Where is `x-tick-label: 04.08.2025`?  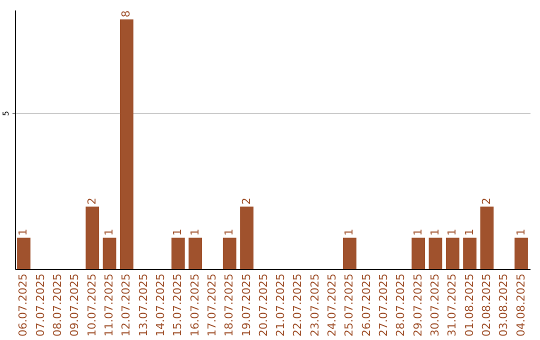 x-tick-label: 04.08.2025 is located at coordinates (521, 305).